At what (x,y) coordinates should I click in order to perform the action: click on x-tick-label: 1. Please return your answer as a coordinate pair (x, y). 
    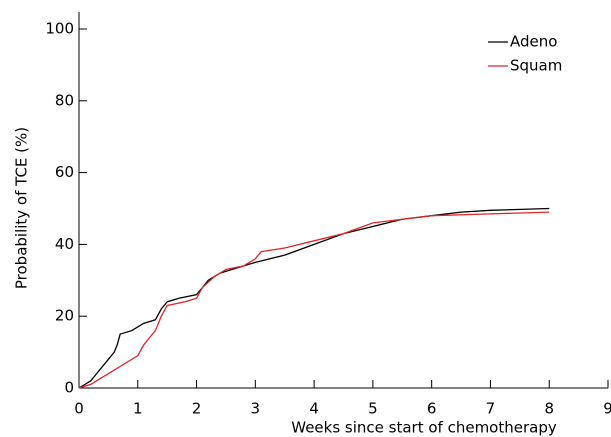
    Looking at the image, I should click on (138, 409).